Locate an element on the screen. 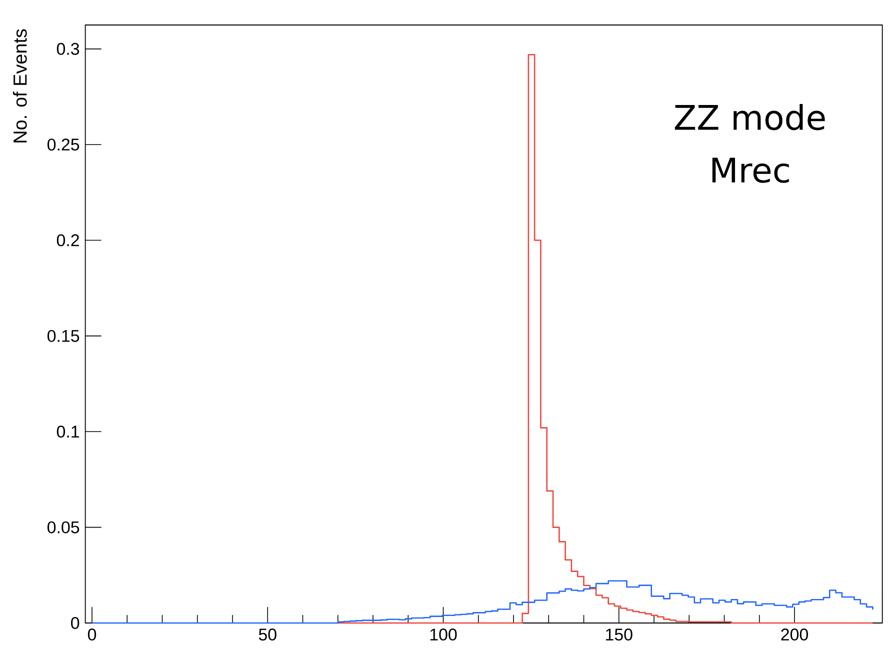  y-tick-label: 0 is located at coordinates (75, 623).